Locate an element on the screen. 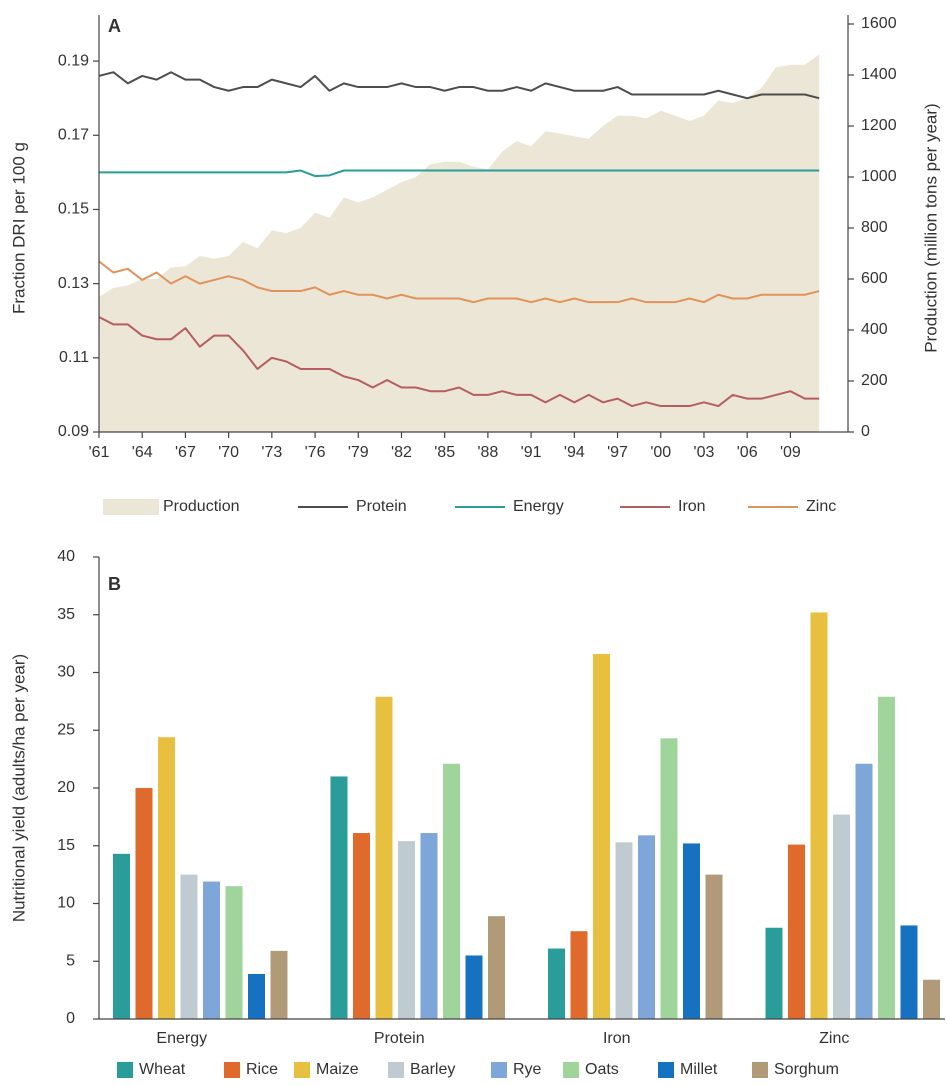  y-tick-label: 0.17 is located at coordinates (73, 134).